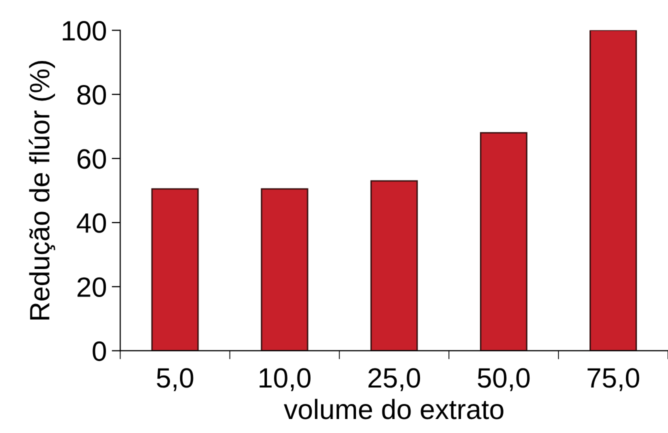 This screenshot has height=433, width=668. I want to click on y-tick-label: 20, so click(92, 287).